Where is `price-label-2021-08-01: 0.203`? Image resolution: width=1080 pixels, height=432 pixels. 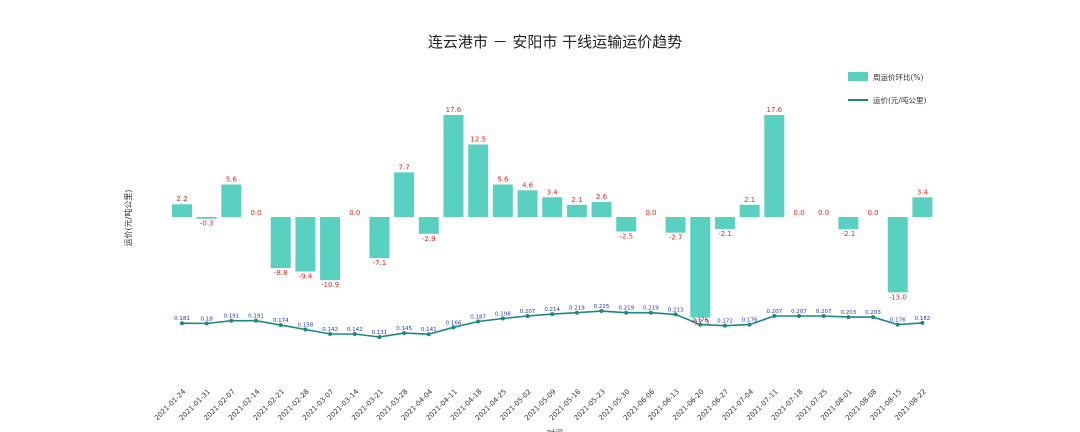
price-label-2021-08-01: 0.203 is located at coordinates (848, 313).